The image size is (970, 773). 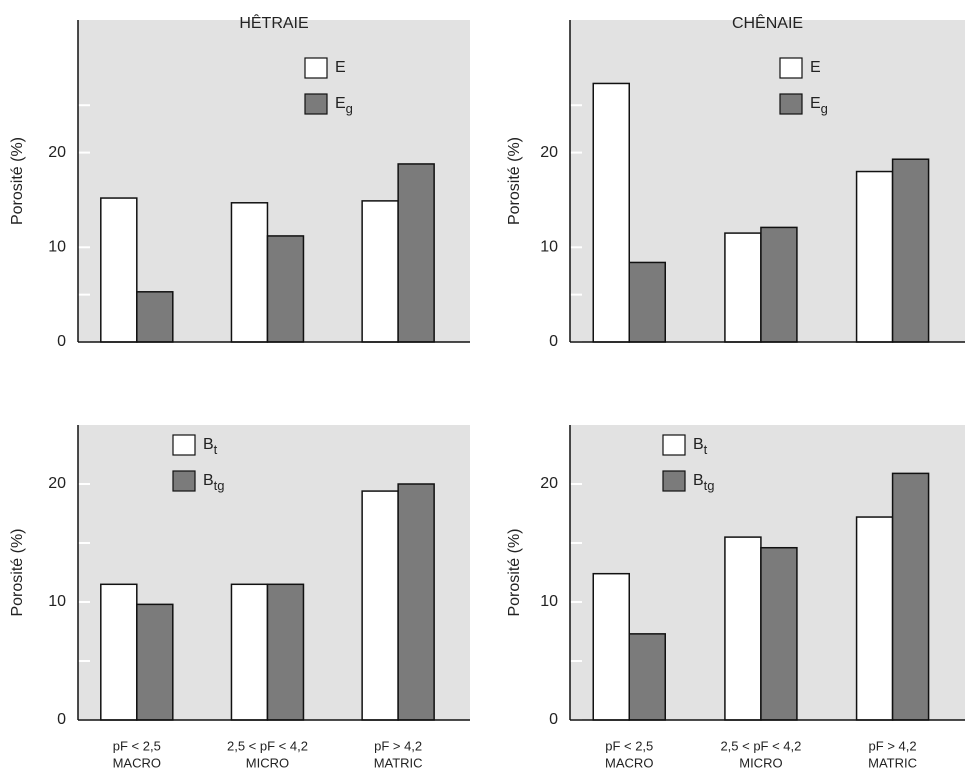 What do you see at coordinates (273, 22) in the screenshot?
I see `chart-title: HÊTRAIE` at bounding box center [273, 22].